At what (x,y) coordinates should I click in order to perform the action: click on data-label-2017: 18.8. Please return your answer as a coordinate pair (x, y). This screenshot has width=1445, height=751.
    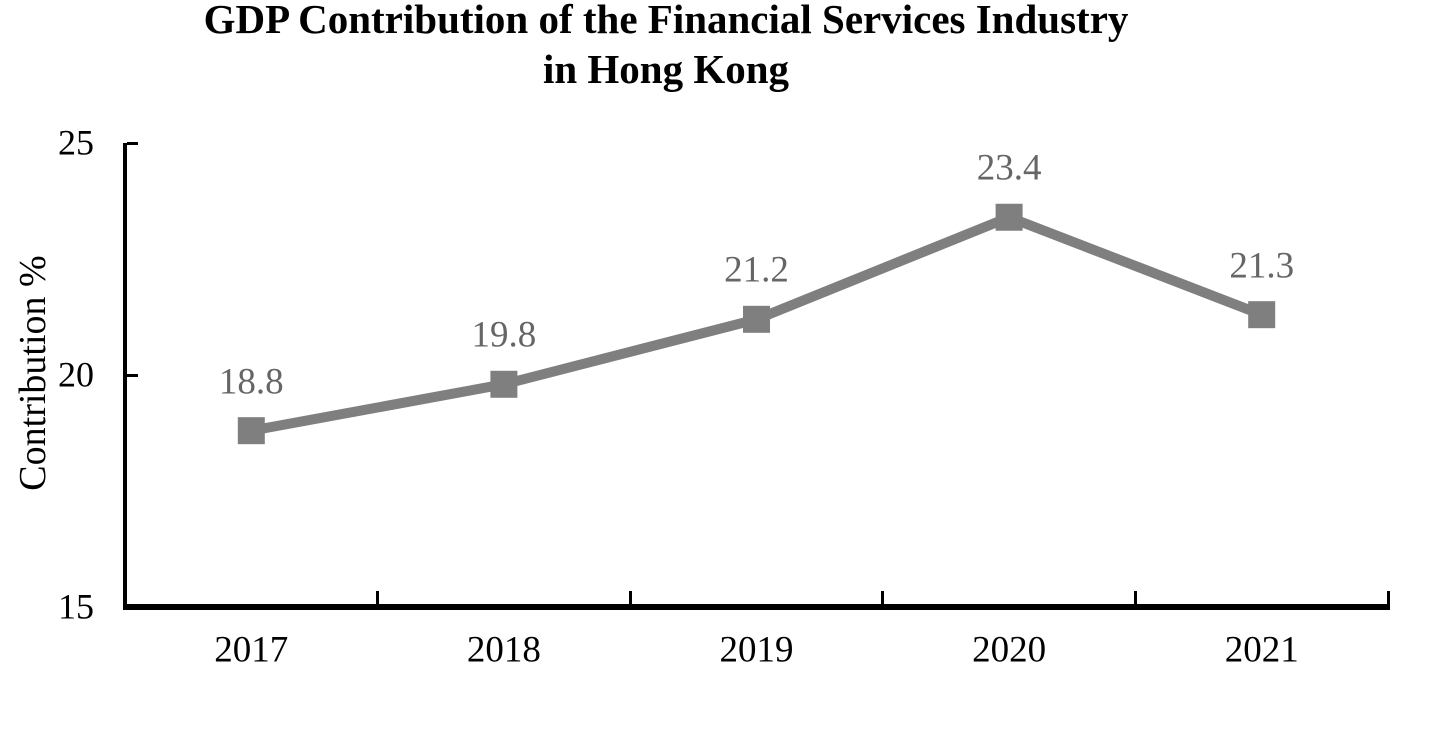
    Looking at the image, I should click on (251, 382).